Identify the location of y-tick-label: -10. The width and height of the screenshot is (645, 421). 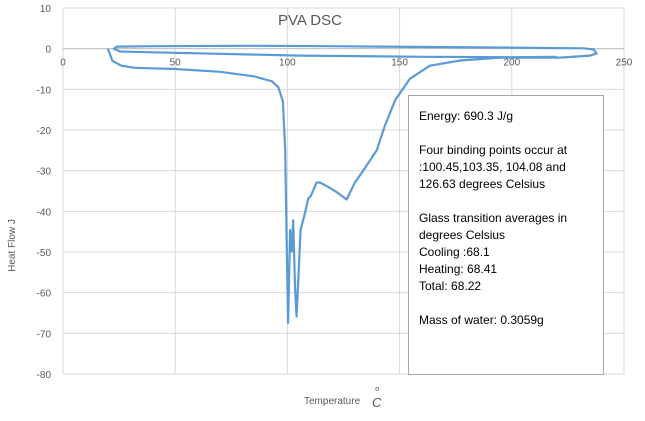
(44, 90).